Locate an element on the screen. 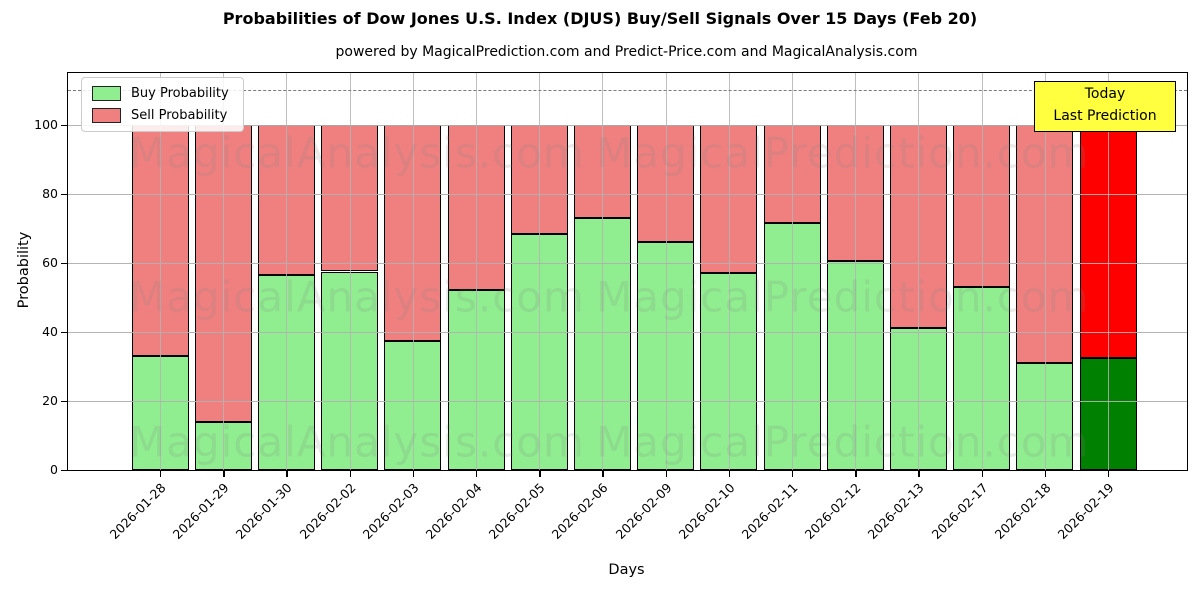 The width and height of the screenshot is (1200, 600). legend-item-buy: Buy Probability is located at coordinates (160, 93).